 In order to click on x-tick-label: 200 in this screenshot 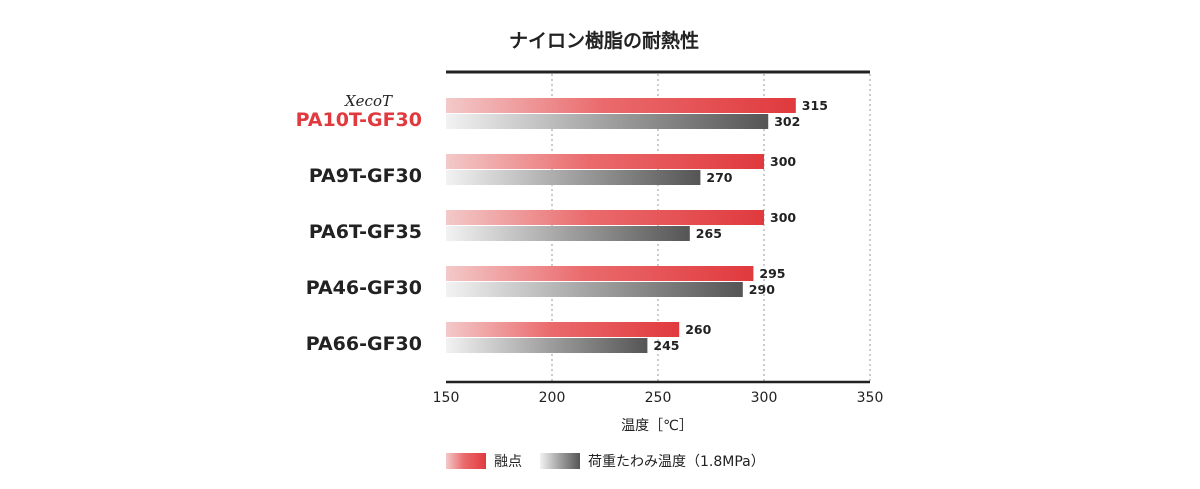, I will do `click(552, 398)`.